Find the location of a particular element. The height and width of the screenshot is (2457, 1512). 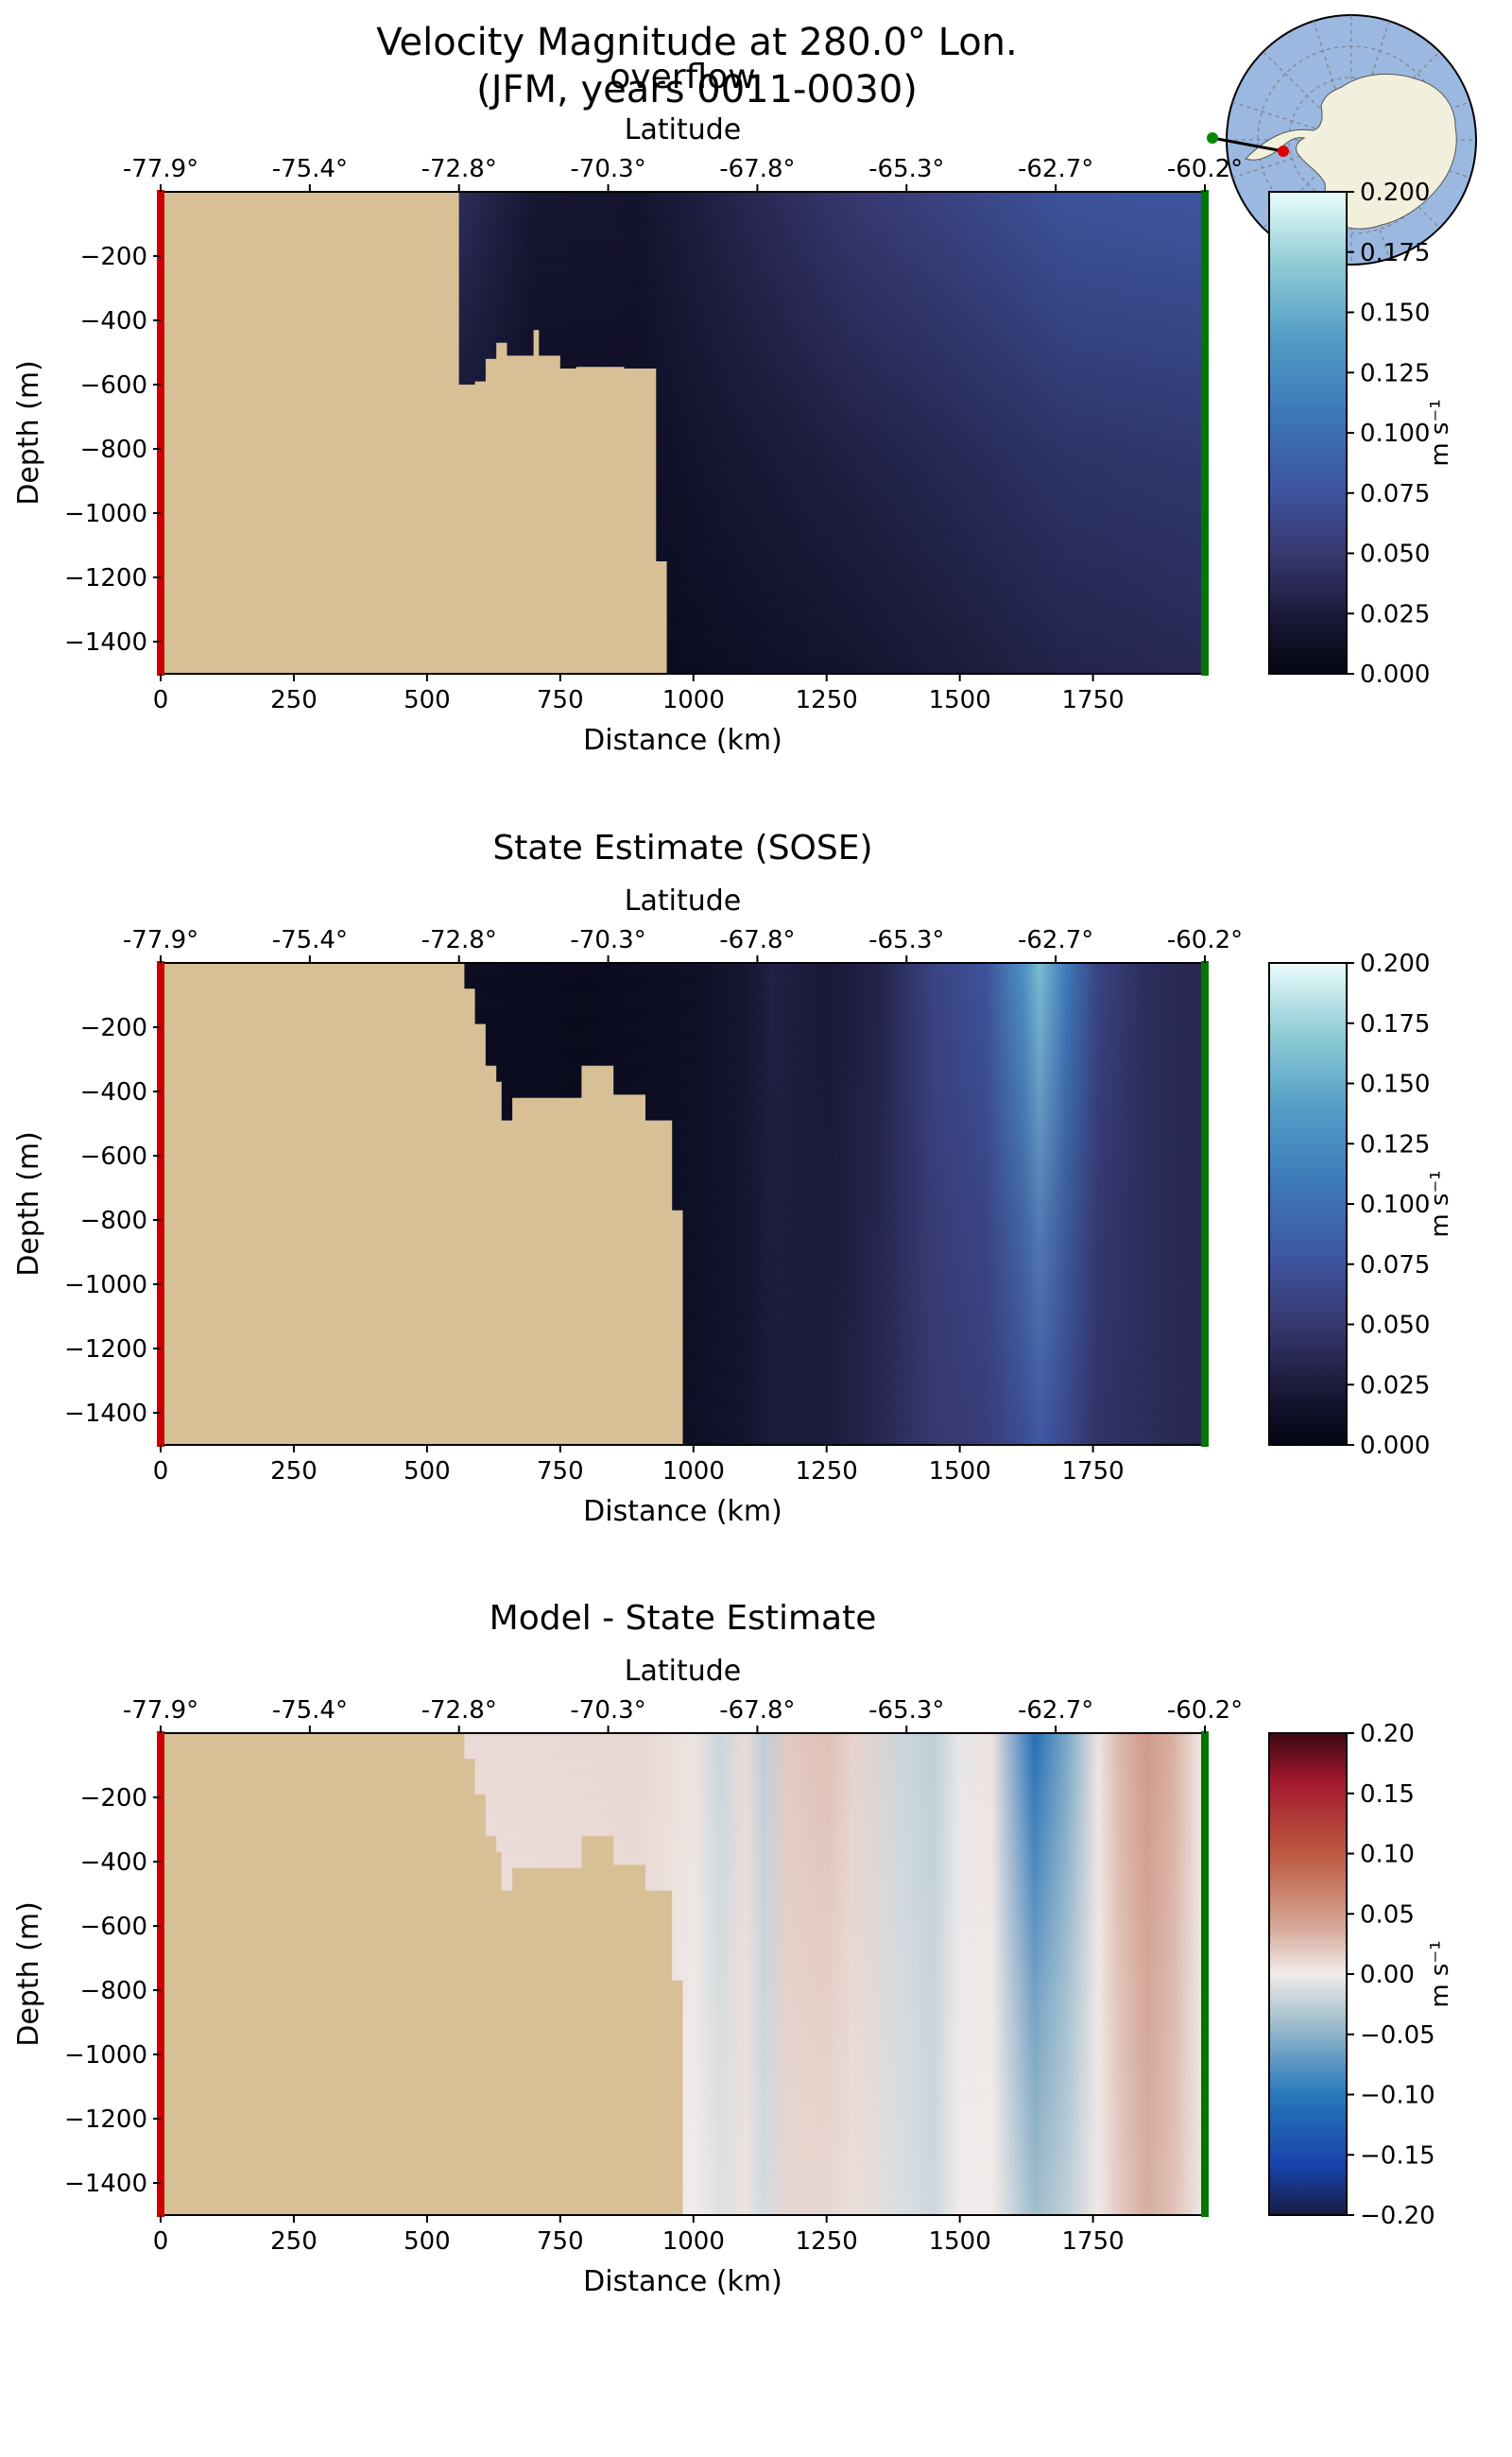

inset-section-start-dot is located at coordinates (1283, 151).